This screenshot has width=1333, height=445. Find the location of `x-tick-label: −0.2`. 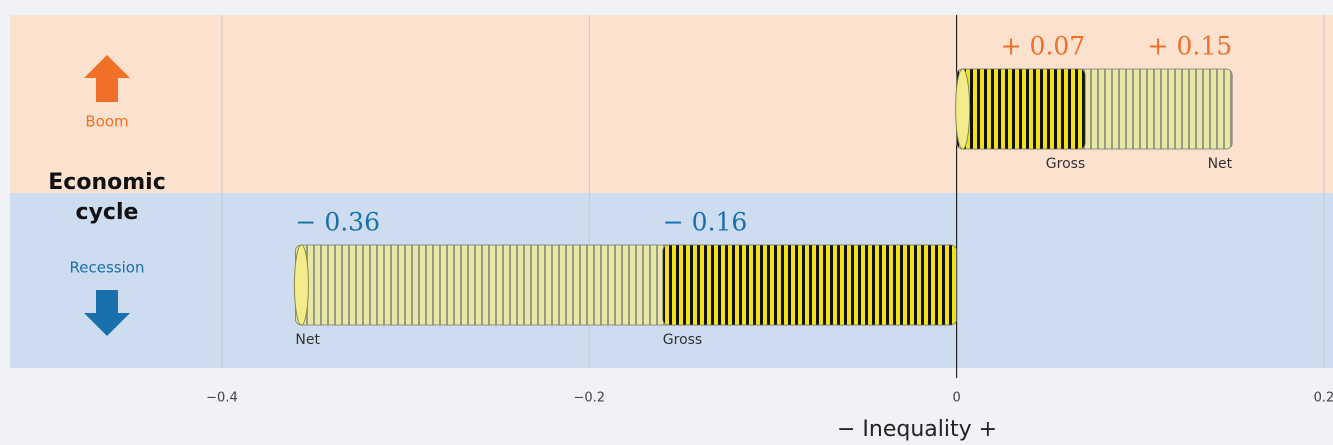

x-tick-label: −0.2 is located at coordinates (590, 398).